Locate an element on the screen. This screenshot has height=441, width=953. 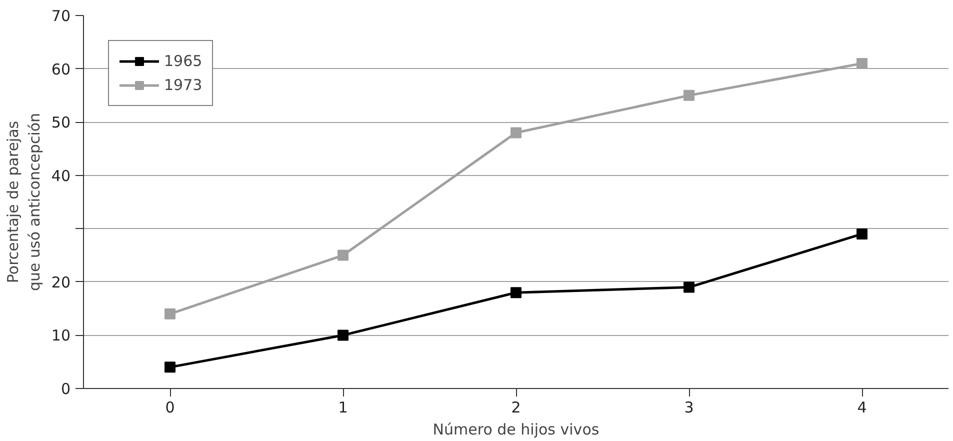
y-axis-title: Porcentaje de parejas que usó anticoncepción is located at coordinates (24, 202).